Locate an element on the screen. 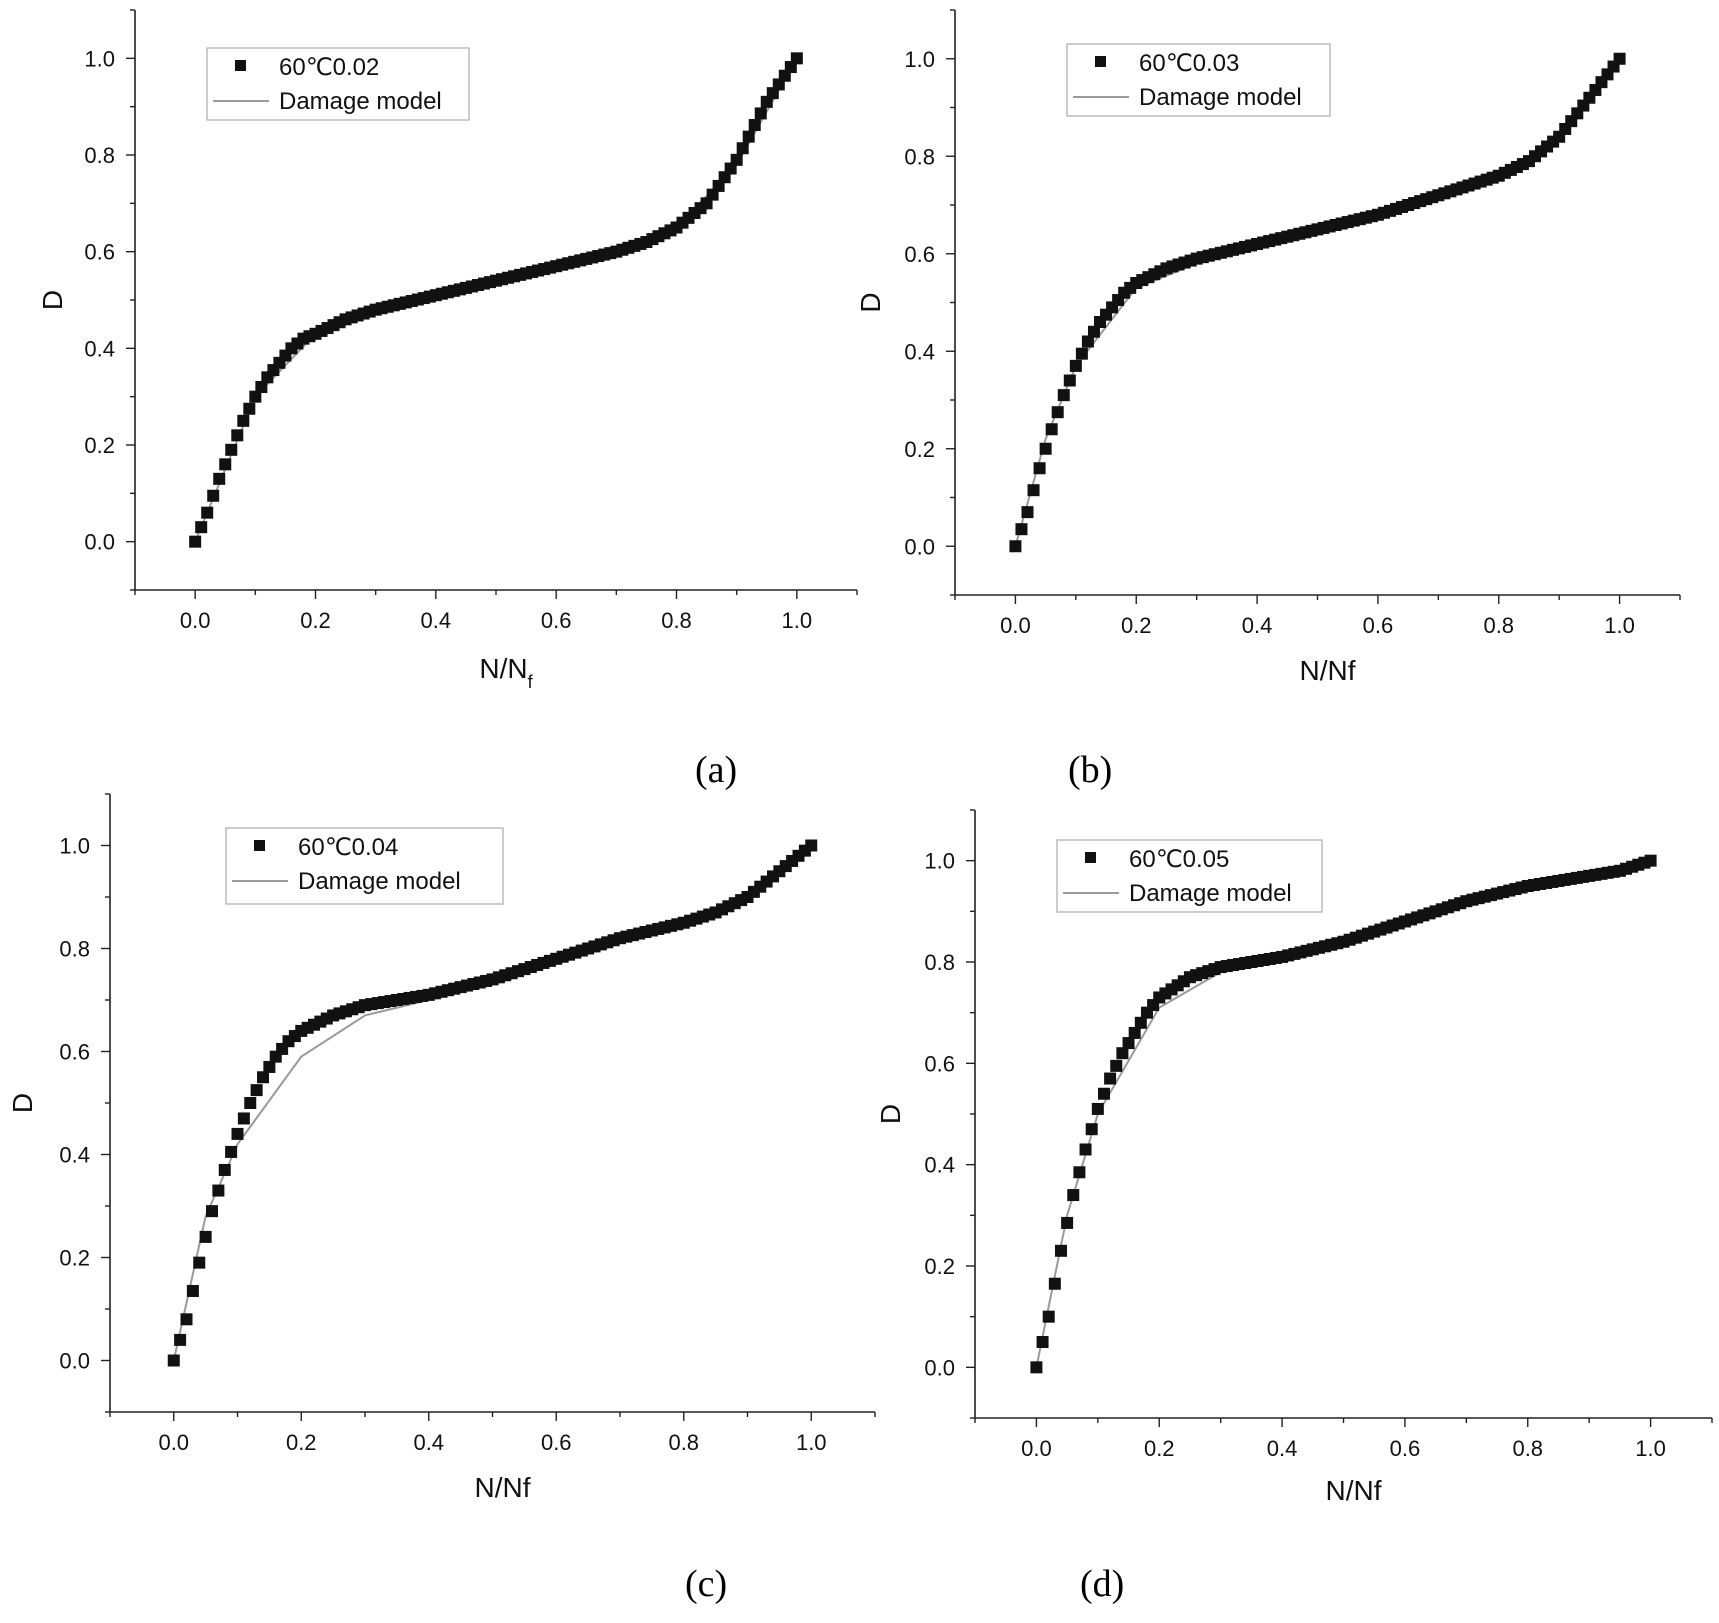  panel-label-a: (a) is located at coordinates (716, 770).